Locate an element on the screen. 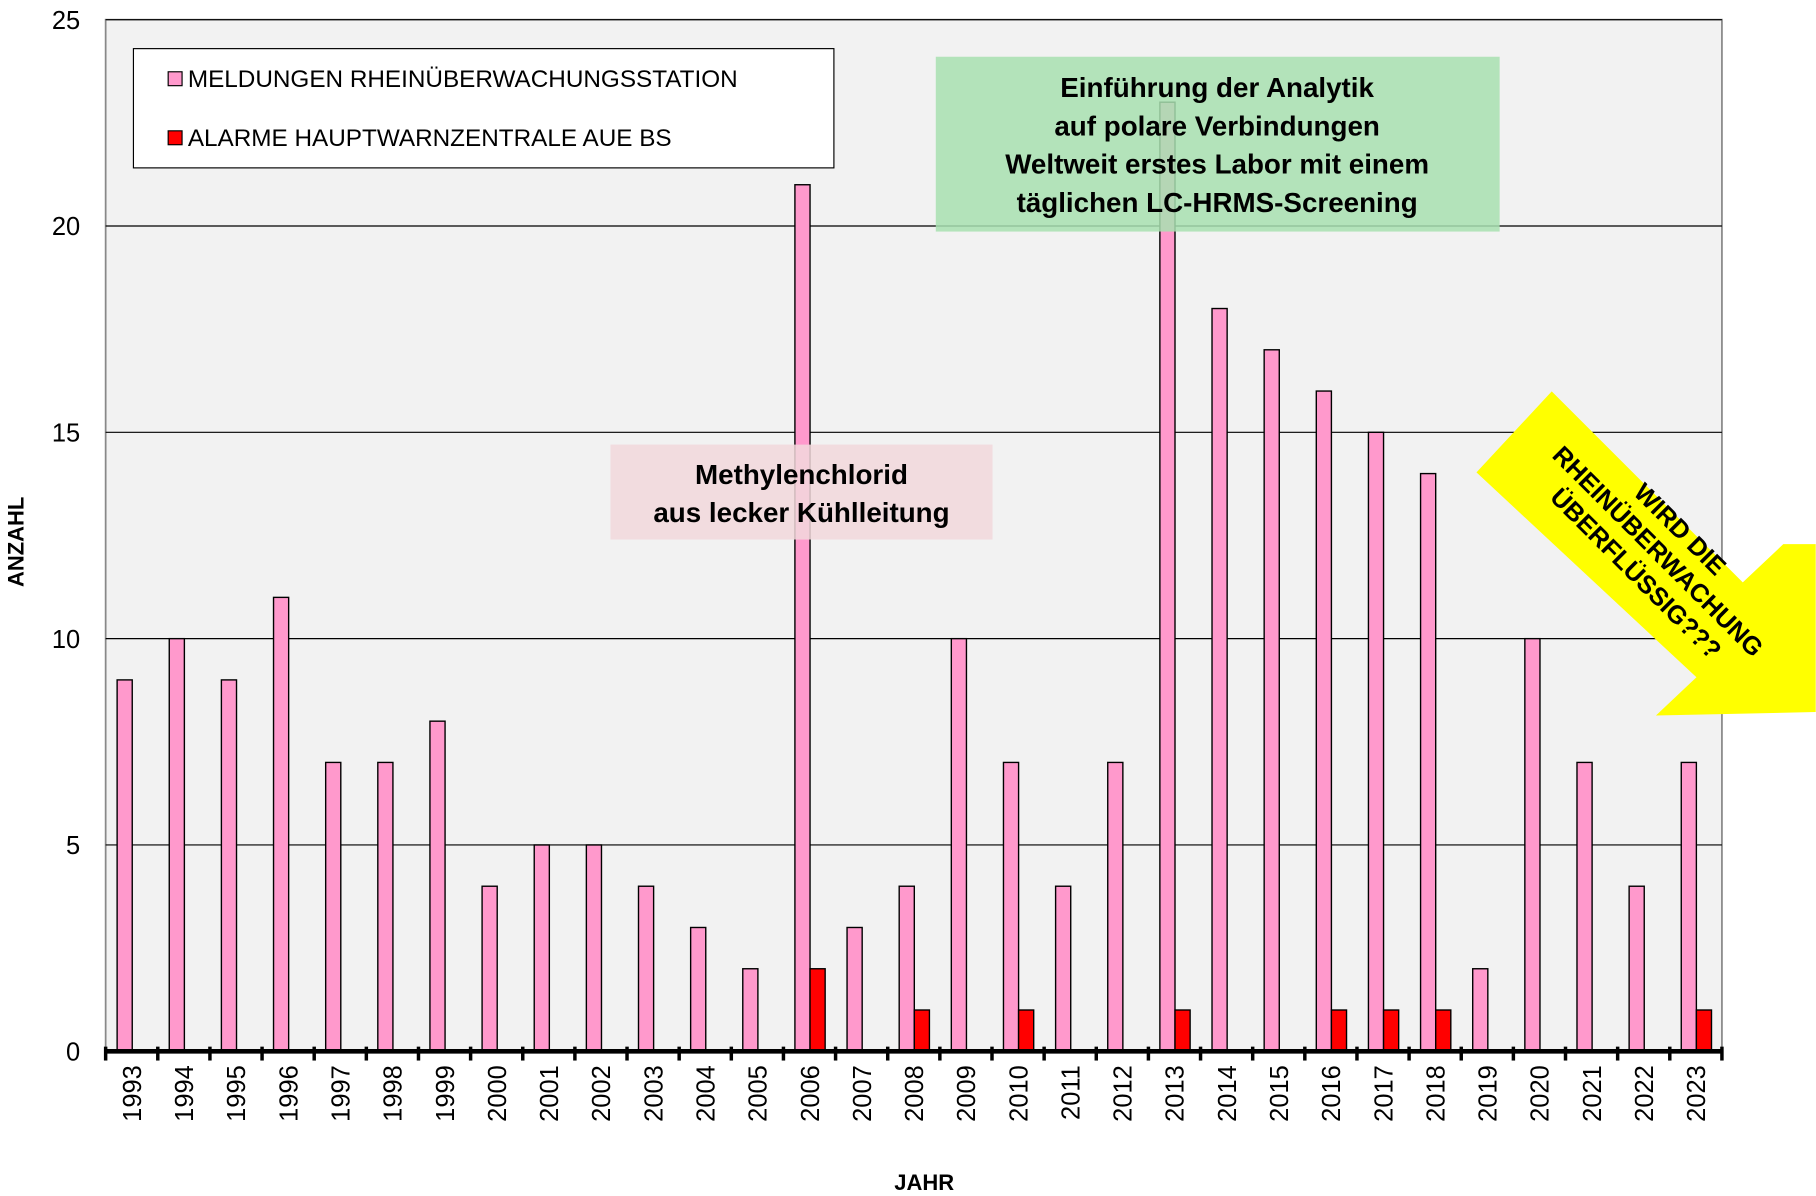 This screenshot has width=1816, height=1196. legend-label: ALARME HAUPTWARNZENTRALE AUE BS is located at coordinates (430, 138).